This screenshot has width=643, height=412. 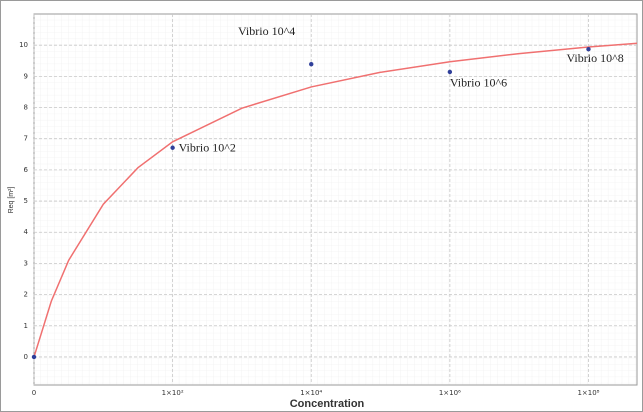 What do you see at coordinates (588, 393) in the screenshot?
I see `x-tick-label: 1×10⁸` at bounding box center [588, 393].